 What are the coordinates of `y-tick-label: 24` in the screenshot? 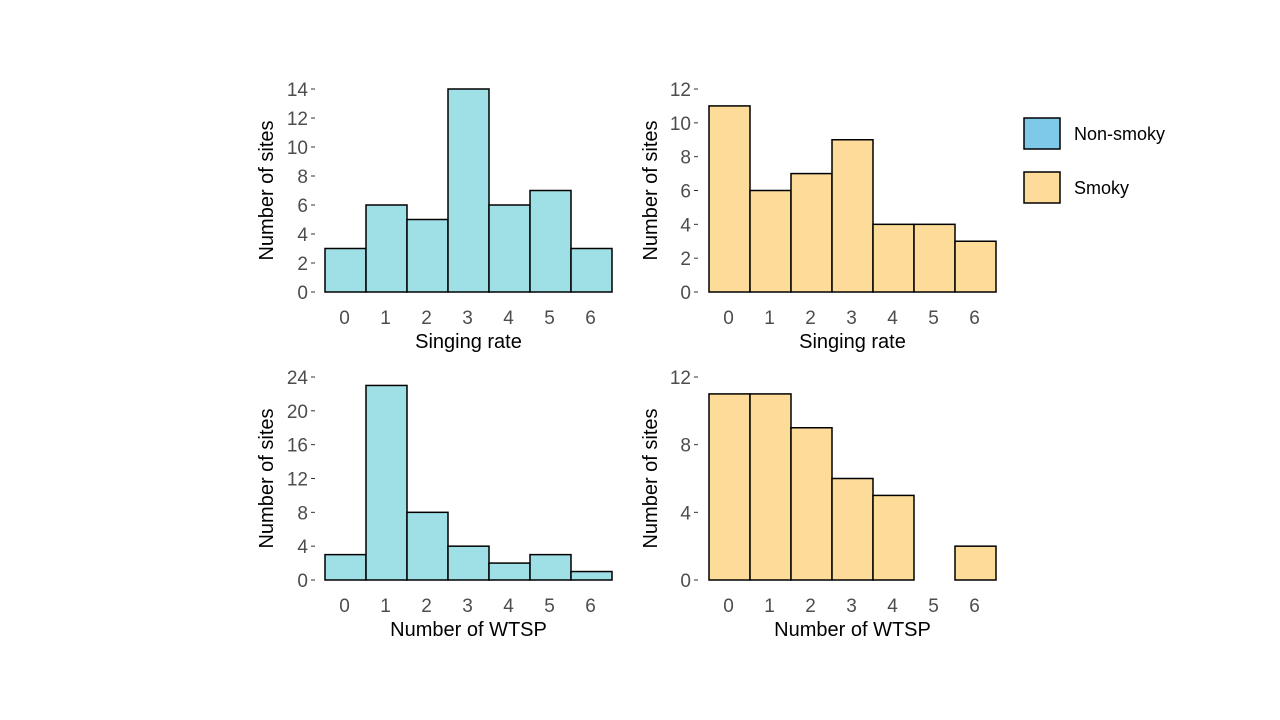 It's located at (298, 378).